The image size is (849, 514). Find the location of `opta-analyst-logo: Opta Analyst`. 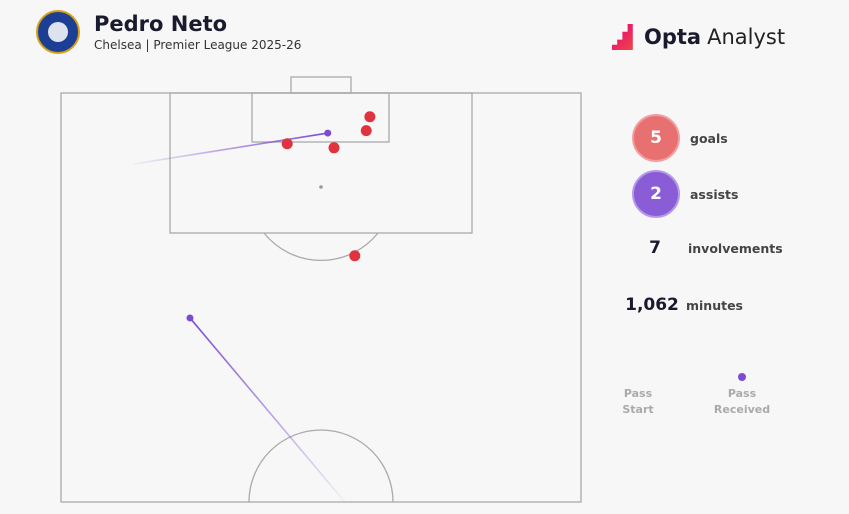

opta-analyst-logo: Opta Analyst is located at coordinates (698, 37).